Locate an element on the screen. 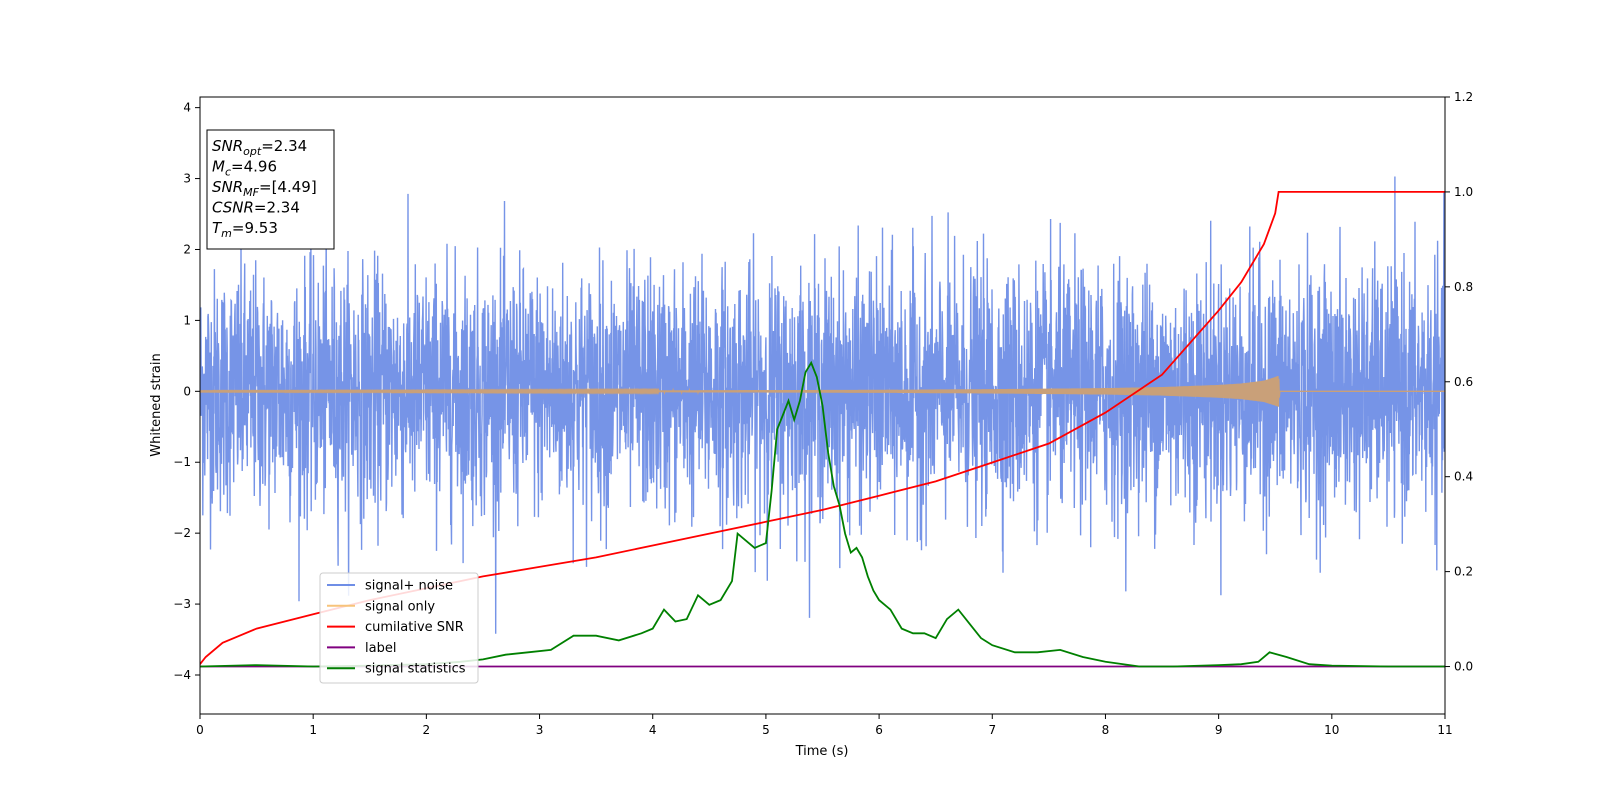 The width and height of the screenshot is (1600, 800). x-tick-label: 2 is located at coordinates (427, 730).